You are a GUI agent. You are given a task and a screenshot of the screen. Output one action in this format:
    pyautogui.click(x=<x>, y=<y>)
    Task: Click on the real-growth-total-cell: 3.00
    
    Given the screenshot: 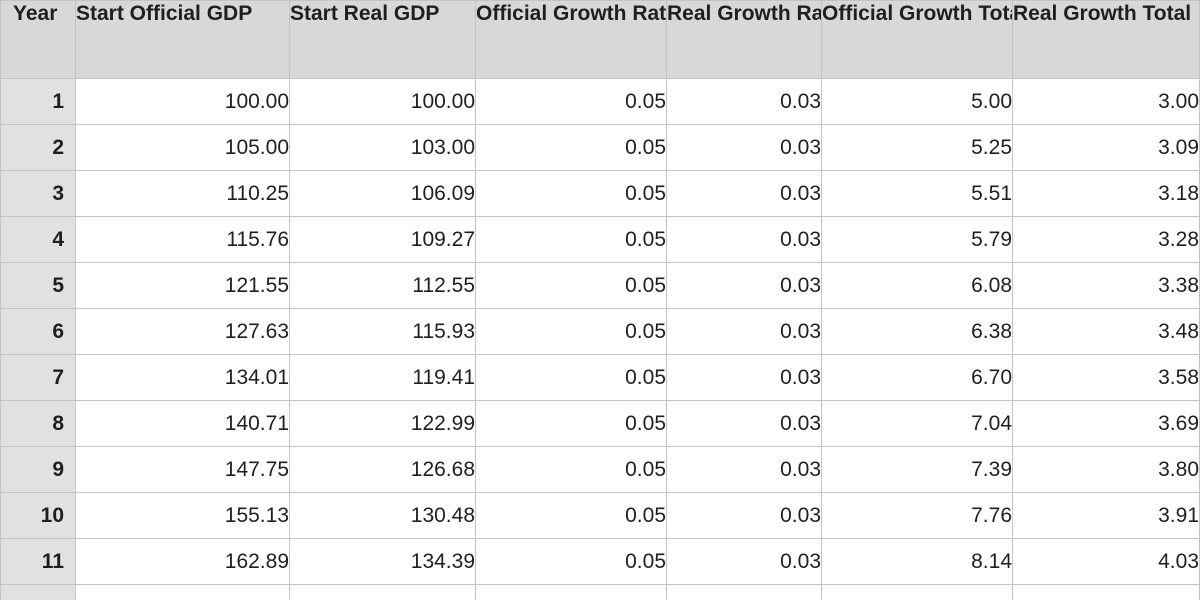 What is the action you would take?
    pyautogui.click(x=1106, y=101)
    